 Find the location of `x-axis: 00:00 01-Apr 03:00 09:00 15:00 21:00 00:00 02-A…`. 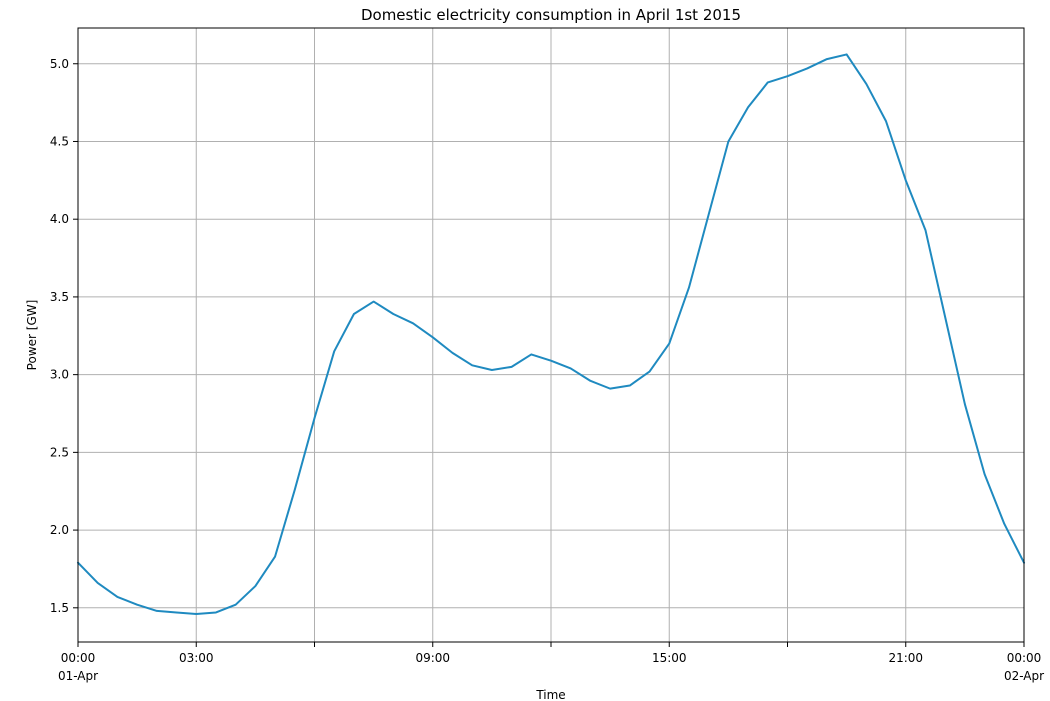

x-axis: 00:00 01-Apr 03:00 09:00 15:00 21:00 00:00 02-A… is located at coordinates (551, 662).